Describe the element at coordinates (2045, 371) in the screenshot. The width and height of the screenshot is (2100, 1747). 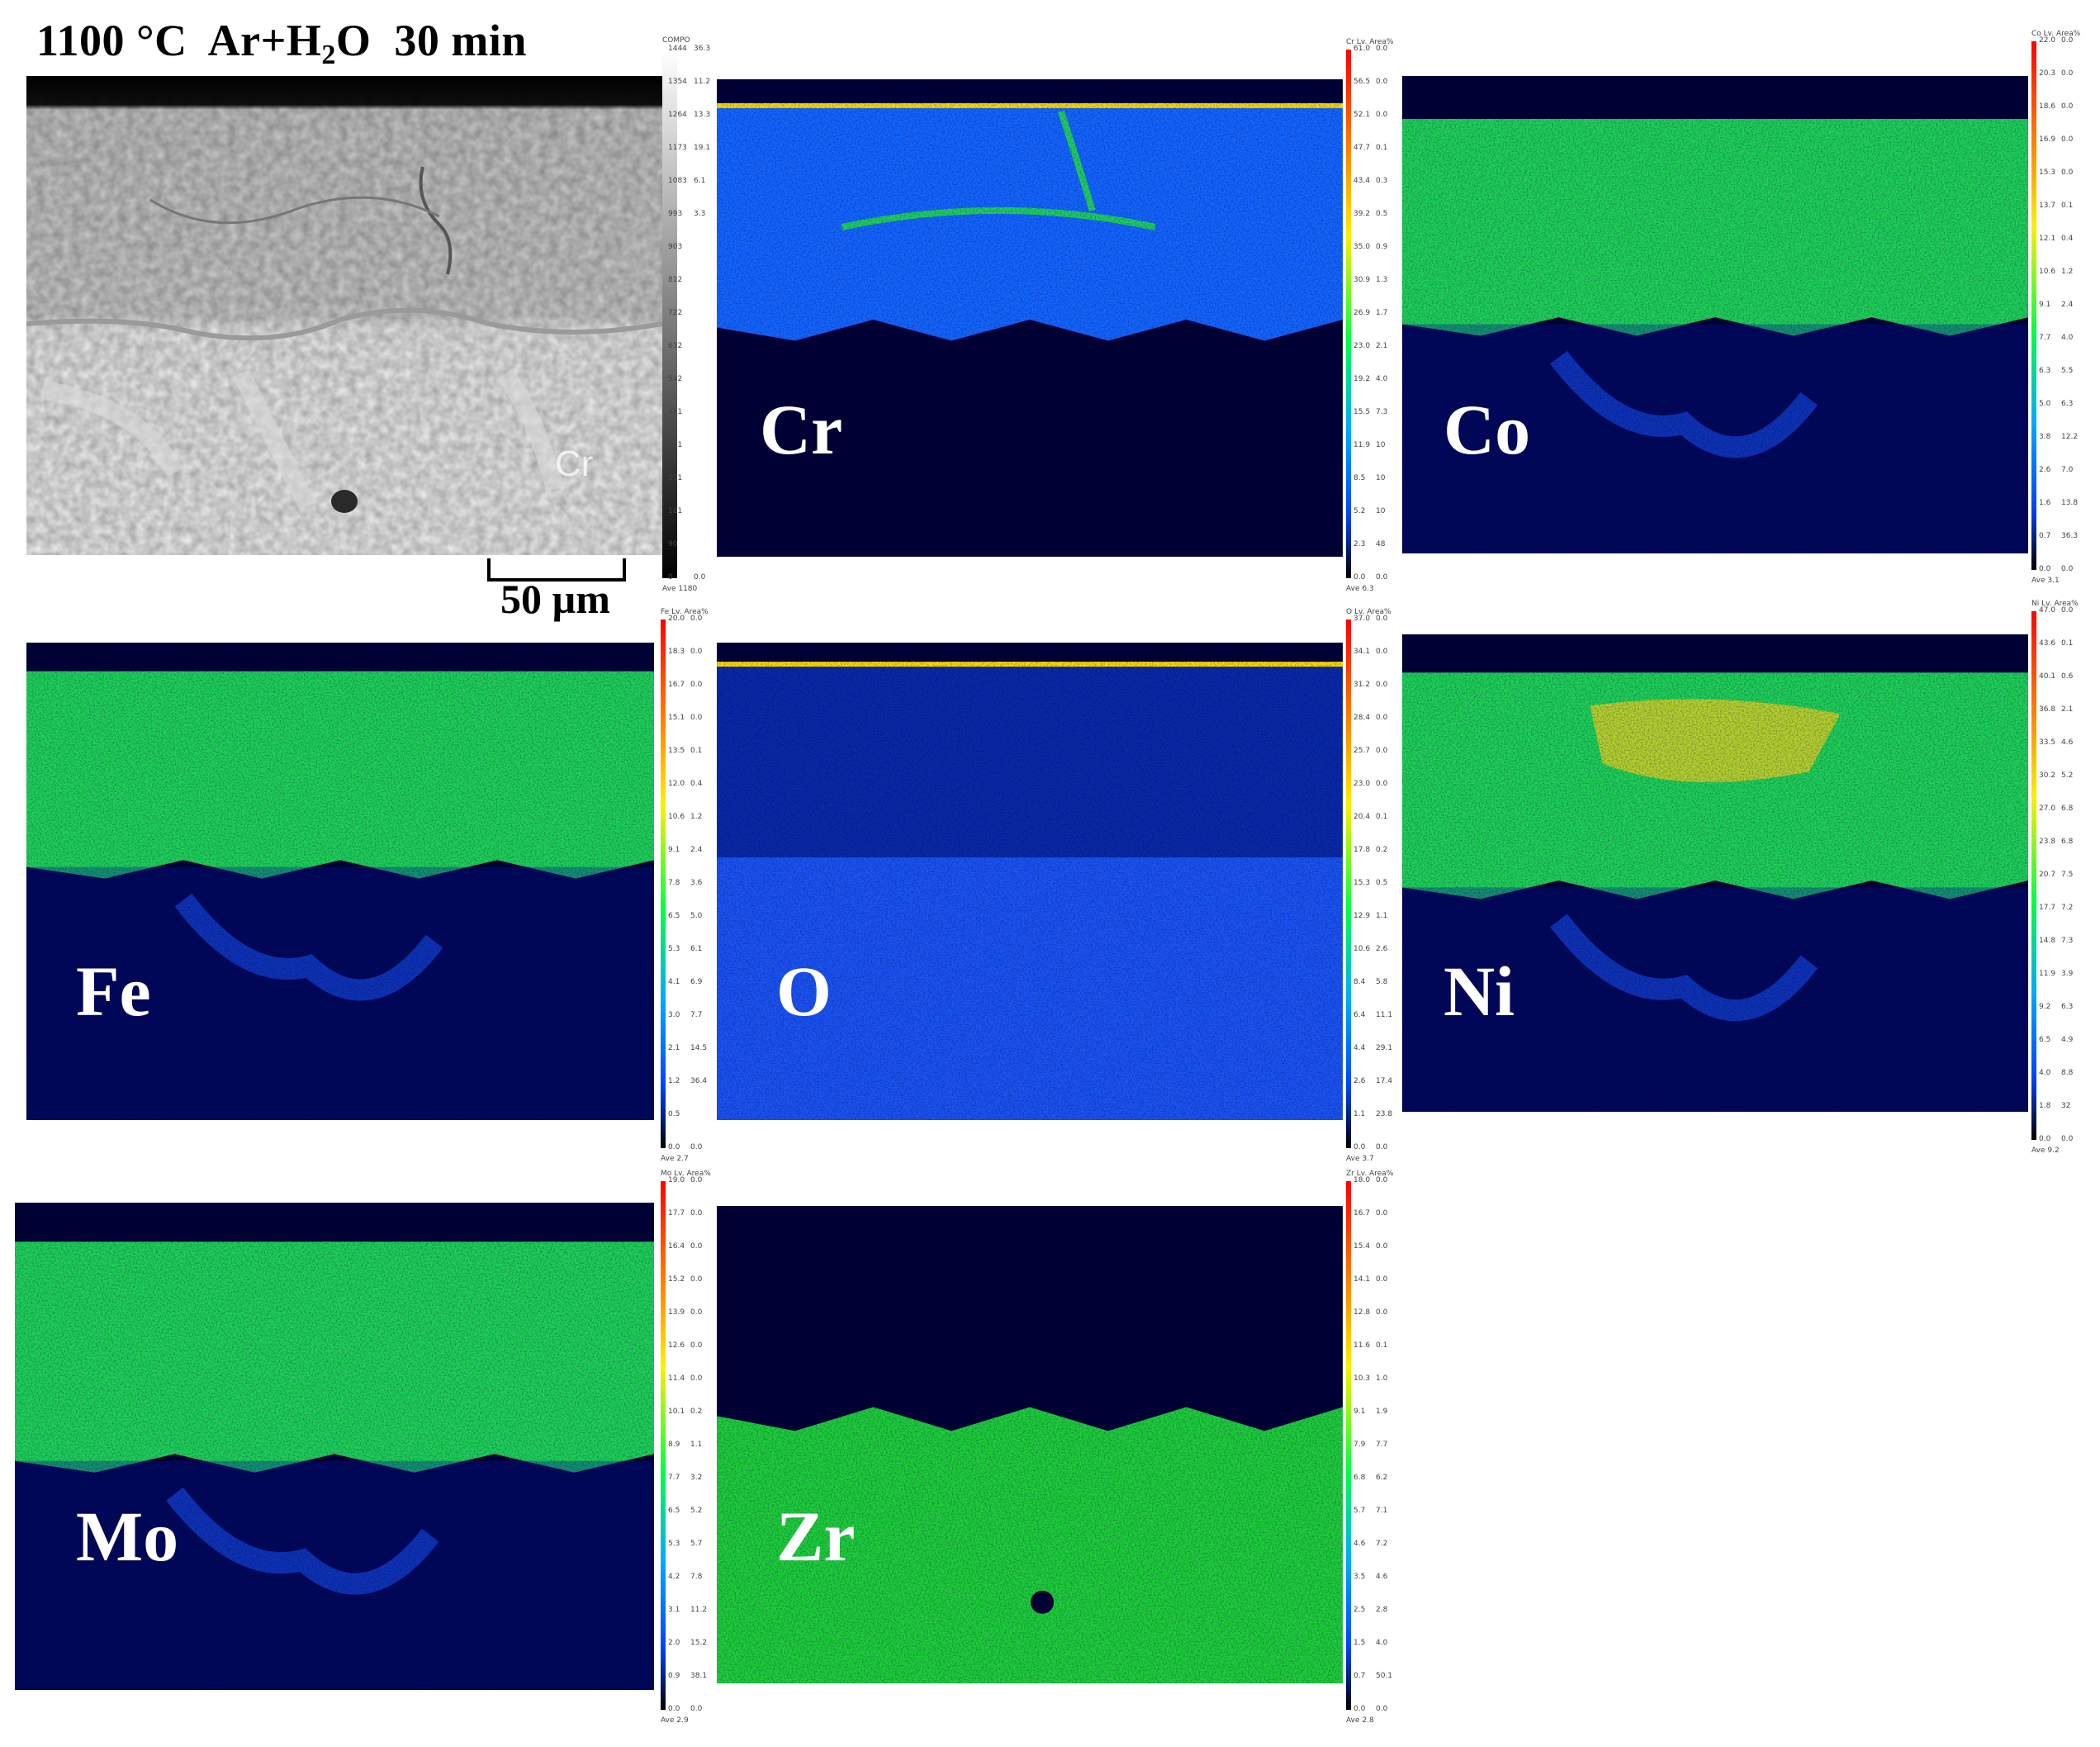
I see `scale-tick-label: 6.3` at that location.